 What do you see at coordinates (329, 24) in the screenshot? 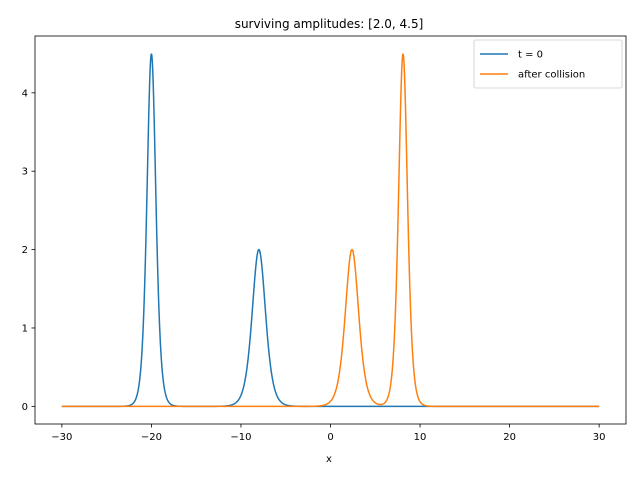
I see `chart-title: surviving amplitudes: [2.0, 4.5]` at bounding box center [329, 24].